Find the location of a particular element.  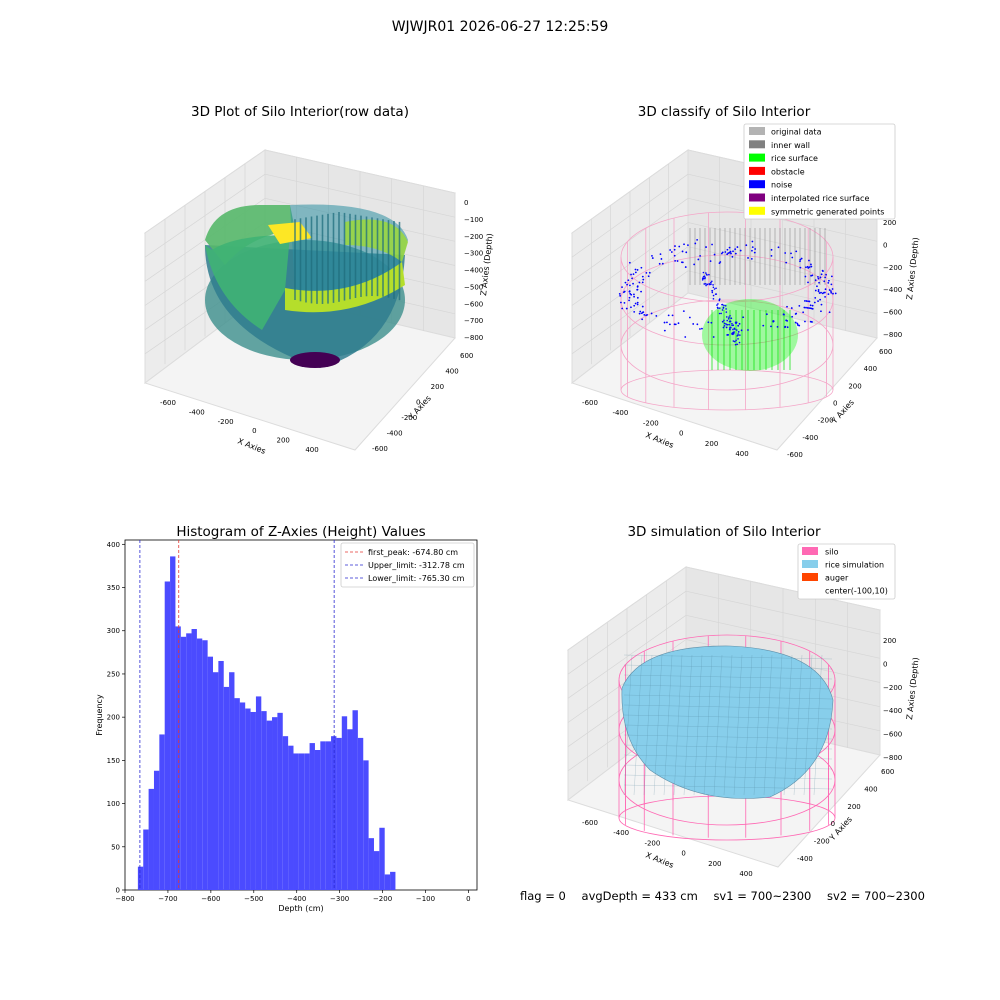

simulation-x-tick-label: -600 is located at coordinates (590, 823).